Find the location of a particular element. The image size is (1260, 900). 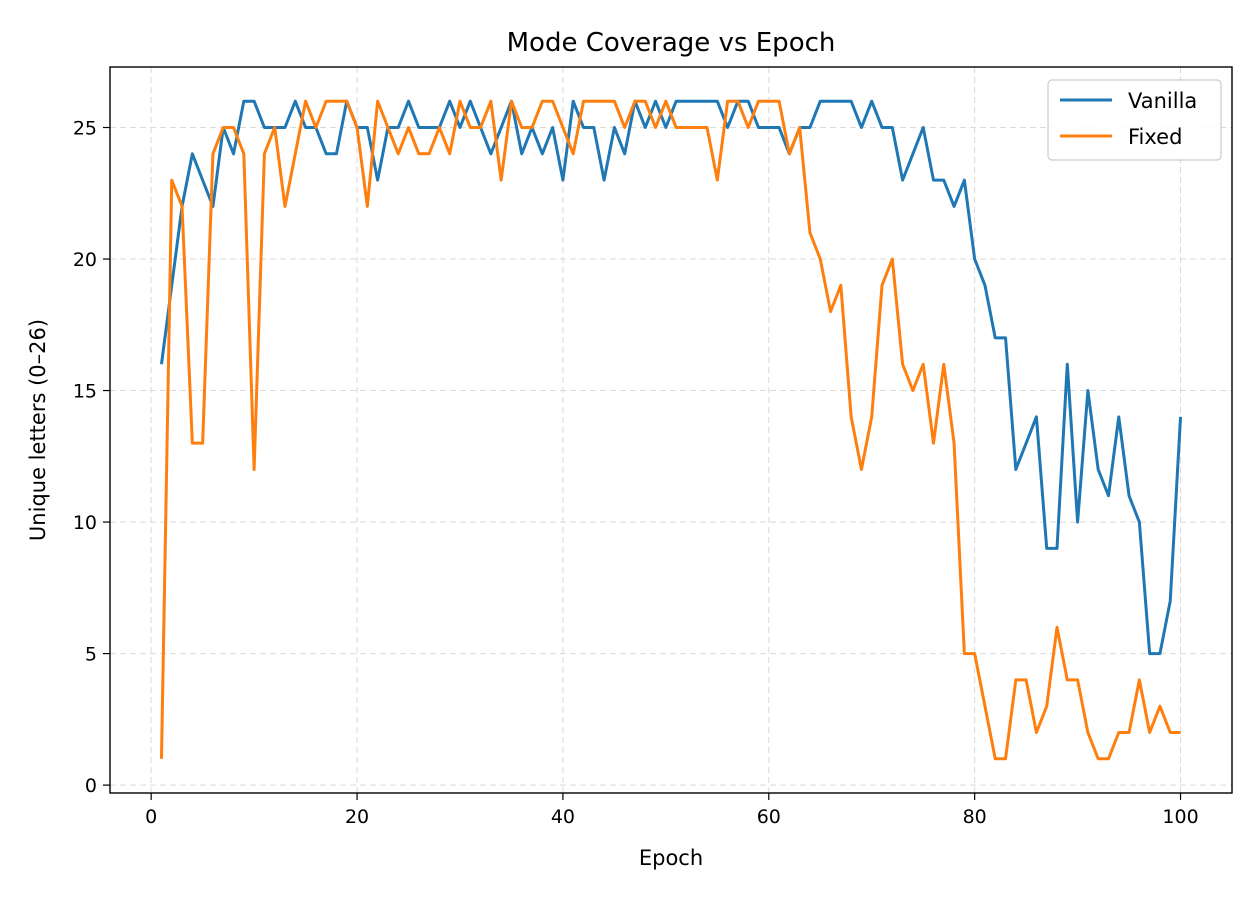

y-axis-label: Unique letters (0–26) is located at coordinates (38, 430).